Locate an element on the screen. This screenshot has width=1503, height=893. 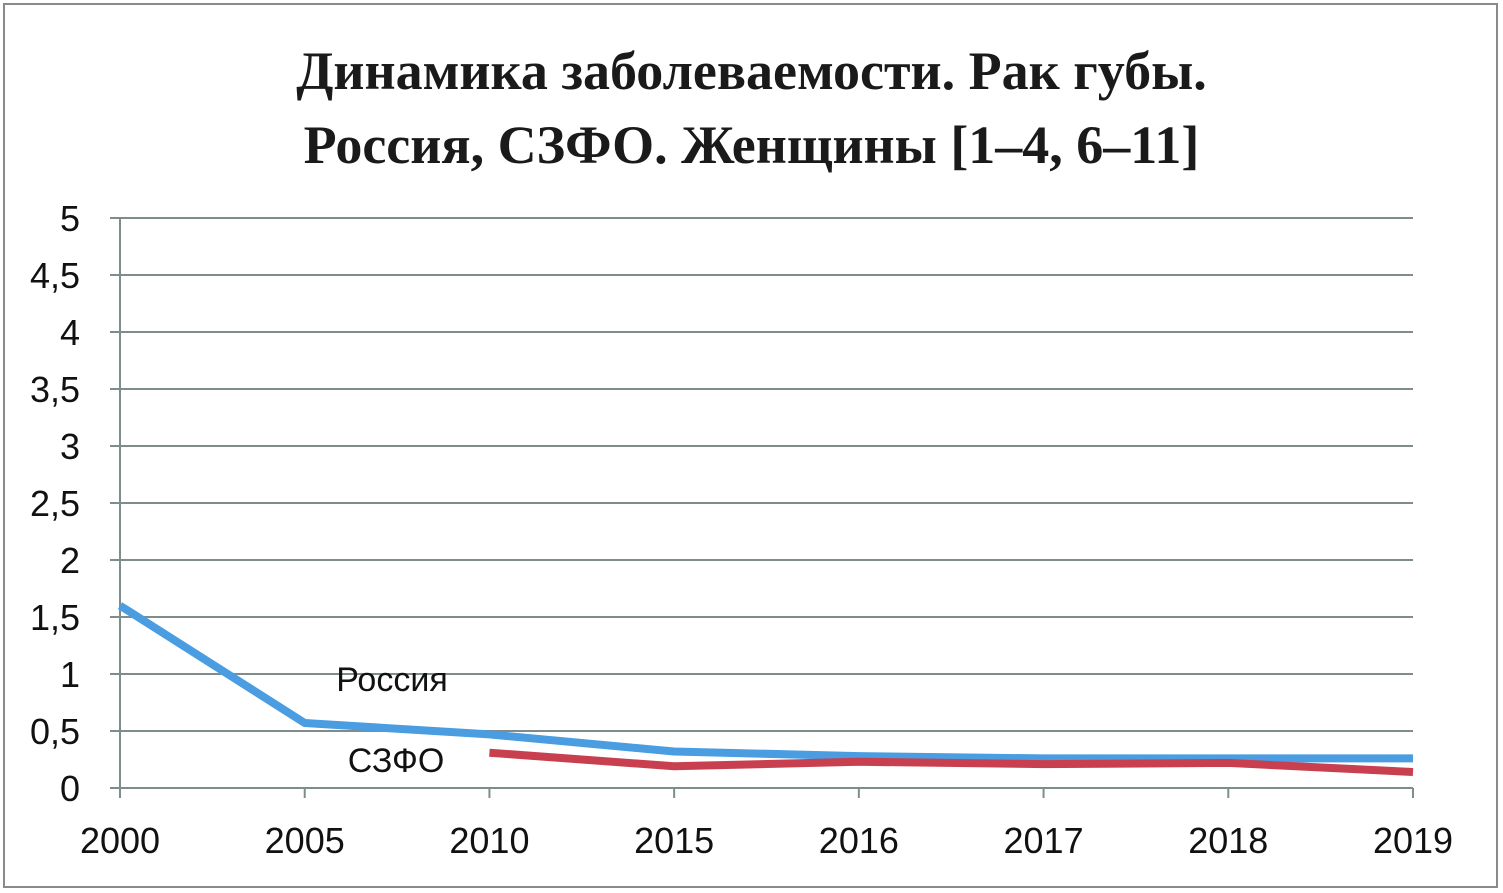
x-tick-label: 2016 is located at coordinates (859, 840).